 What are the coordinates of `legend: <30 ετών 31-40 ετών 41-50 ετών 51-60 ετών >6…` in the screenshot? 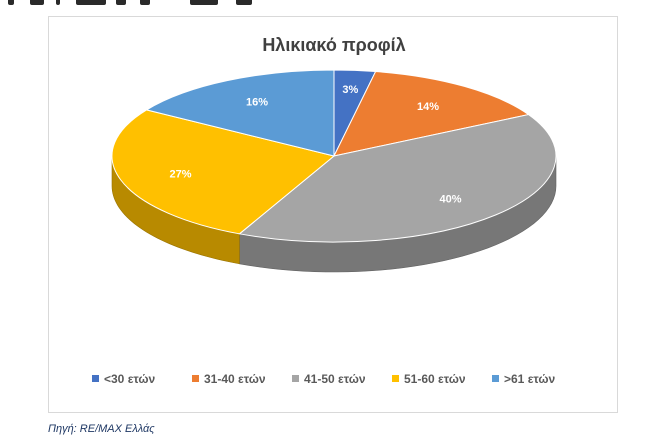 It's located at (324, 379).